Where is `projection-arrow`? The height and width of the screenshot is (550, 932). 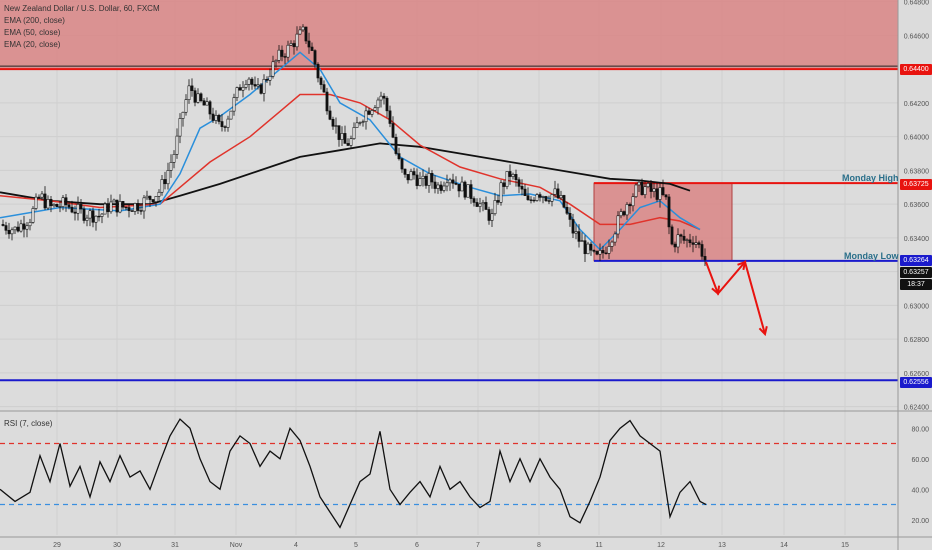
projection-arrow is located at coordinates (735, 297).